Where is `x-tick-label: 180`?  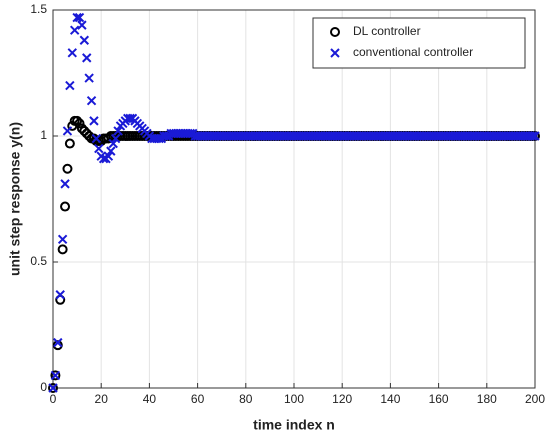 x-tick-label: 180 is located at coordinates (487, 399).